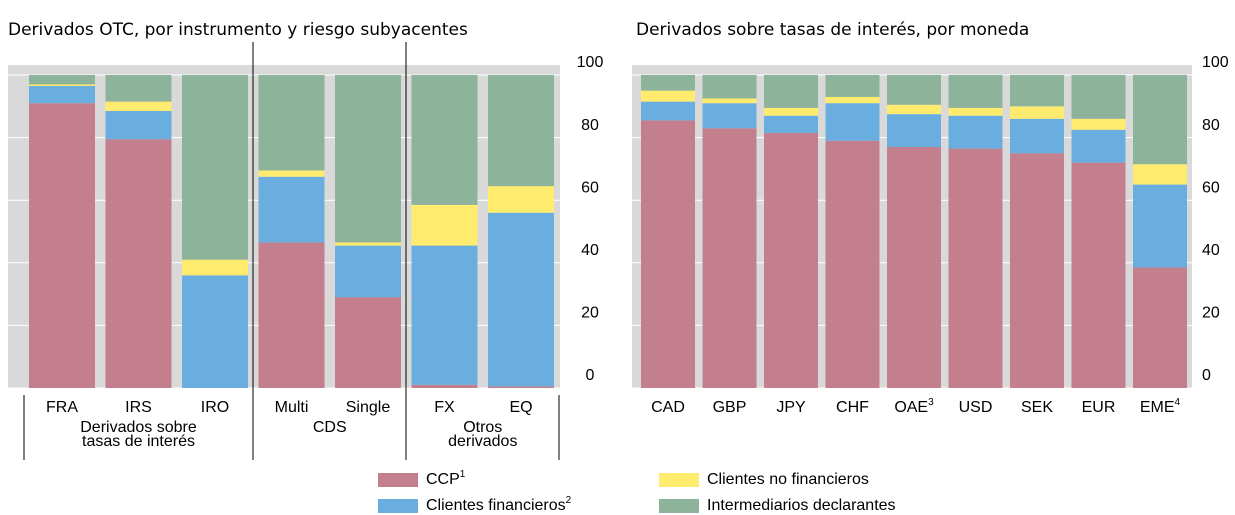  Describe the element at coordinates (443, 479) in the screenshot. I see `legend-name: CCP` at that location.